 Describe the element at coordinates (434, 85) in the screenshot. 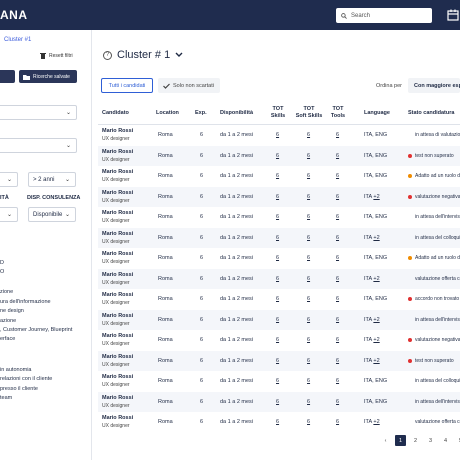

I see `sort-dropdown: Con maggiore espe` at that location.